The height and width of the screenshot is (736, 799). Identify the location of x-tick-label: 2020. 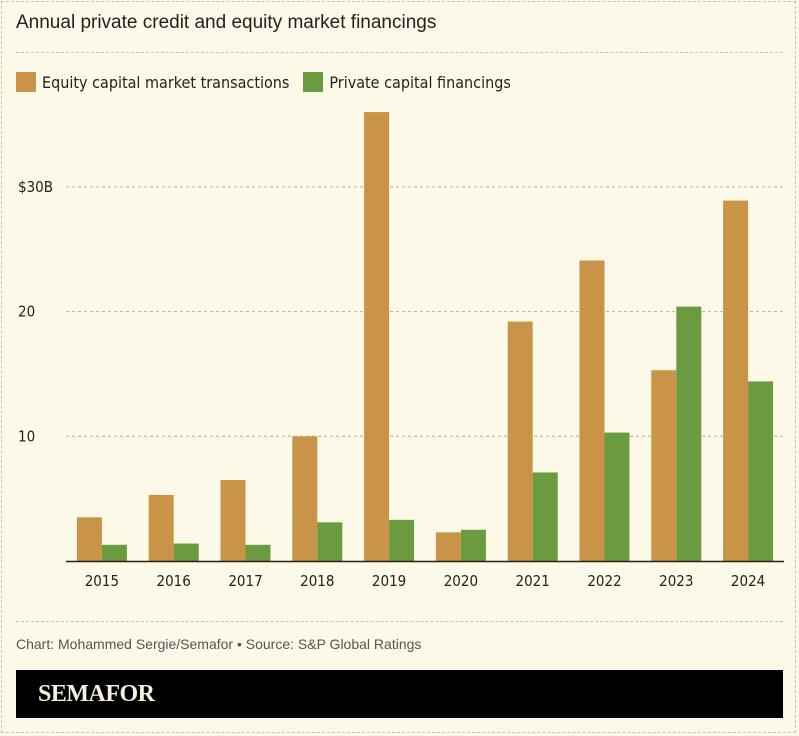
(461, 581).